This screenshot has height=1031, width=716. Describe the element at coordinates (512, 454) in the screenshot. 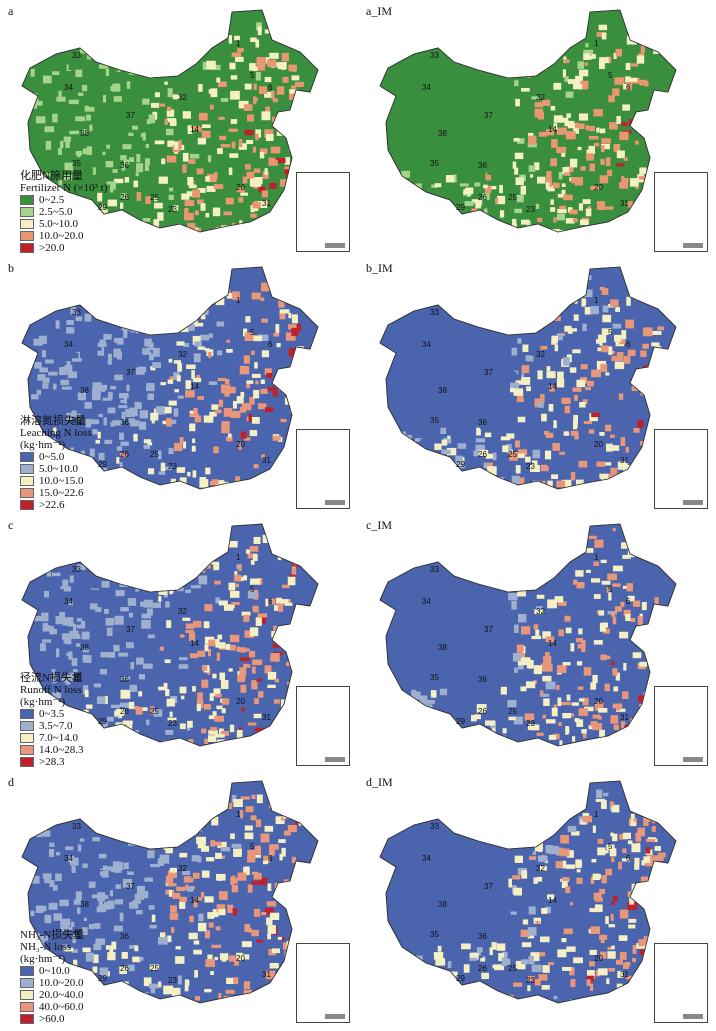

I see `region-label: 25` at that location.